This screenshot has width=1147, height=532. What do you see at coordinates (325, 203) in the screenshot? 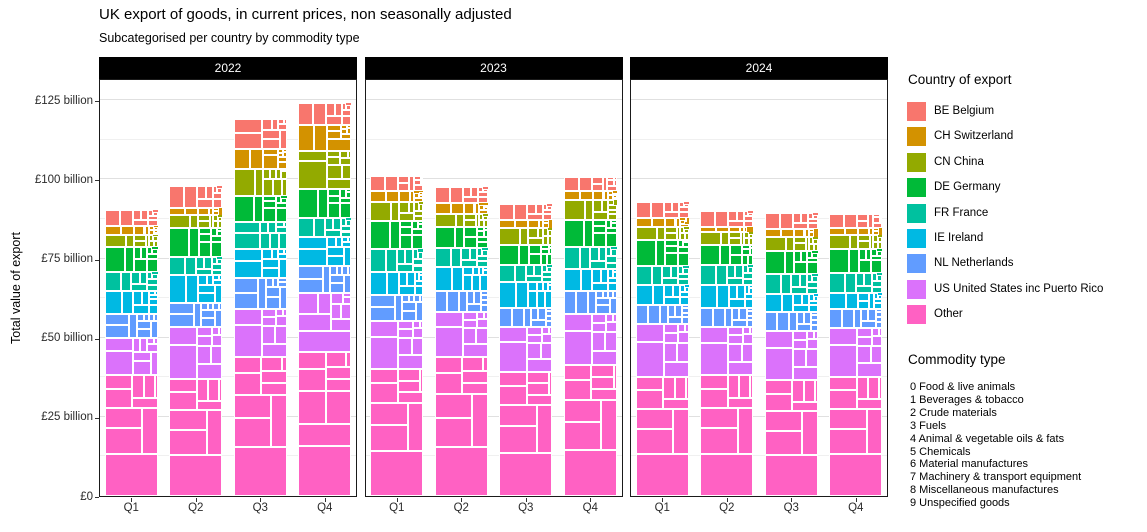
I see `segment-2022-Q4-DE` at bounding box center [325, 203].